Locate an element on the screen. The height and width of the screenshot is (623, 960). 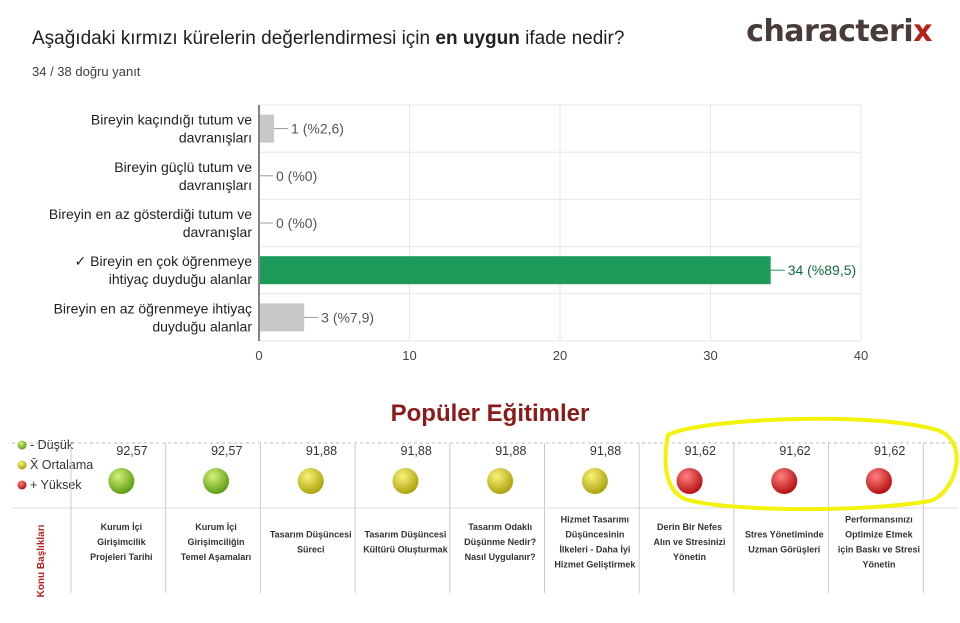
training-title-line: Nasıl Uygulanır? is located at coordinates (500, 557).